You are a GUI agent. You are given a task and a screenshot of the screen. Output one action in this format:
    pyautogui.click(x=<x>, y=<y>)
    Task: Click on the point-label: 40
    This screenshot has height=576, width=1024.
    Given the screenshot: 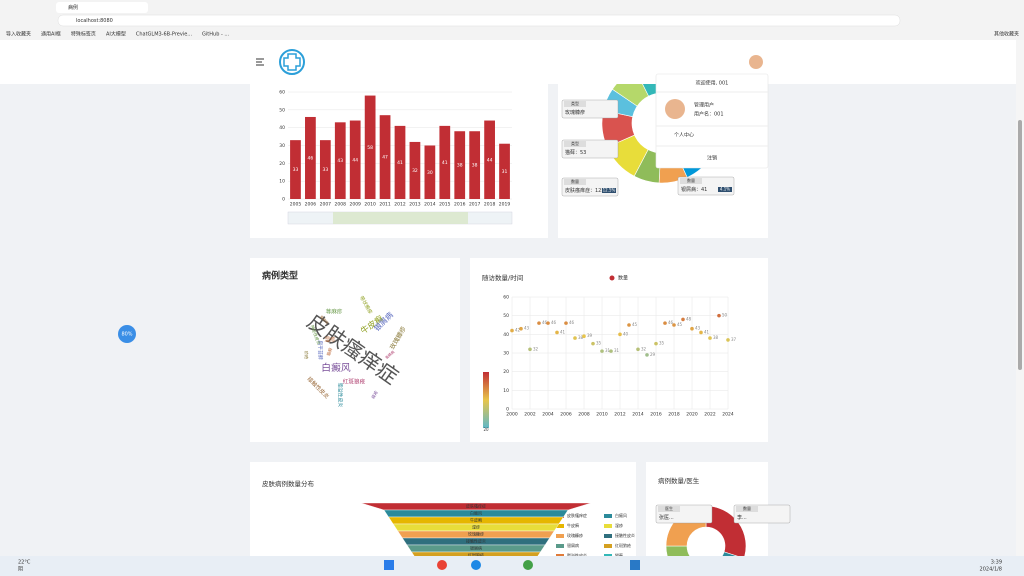 What is the action you would take?
    pyautogui.click(x=626, y=333)
    